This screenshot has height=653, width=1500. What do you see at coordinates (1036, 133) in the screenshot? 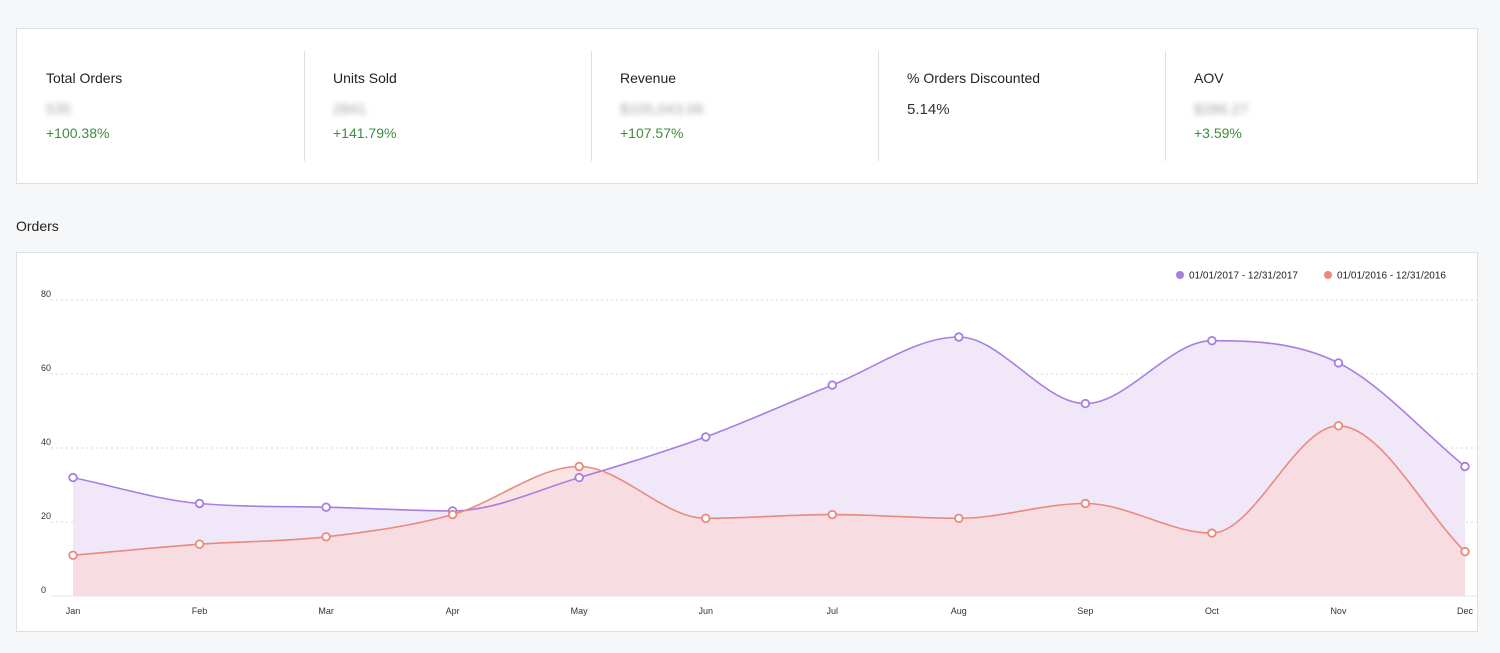
I see `stat-change` at bounding box center [1036, 133].